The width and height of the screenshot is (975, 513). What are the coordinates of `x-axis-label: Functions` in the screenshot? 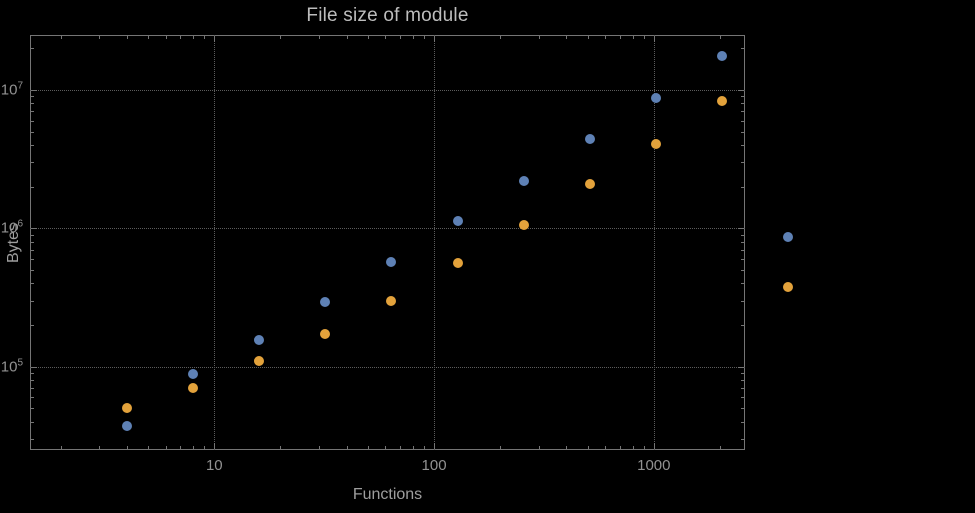 It's located at (387, 494).